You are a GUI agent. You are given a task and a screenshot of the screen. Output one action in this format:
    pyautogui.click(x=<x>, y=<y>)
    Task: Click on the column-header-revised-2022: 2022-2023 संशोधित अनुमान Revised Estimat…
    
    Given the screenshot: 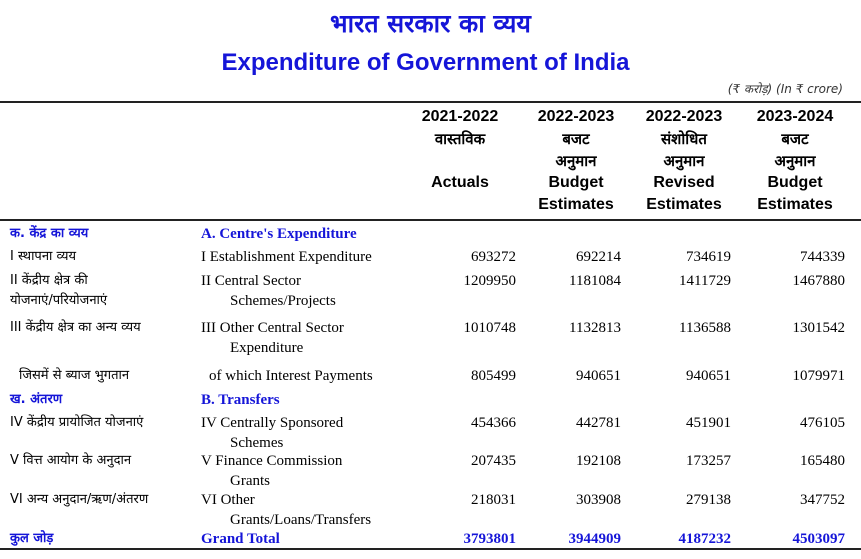 What is the action you would take?
    pyautogui.click(x=684, y=160)
    